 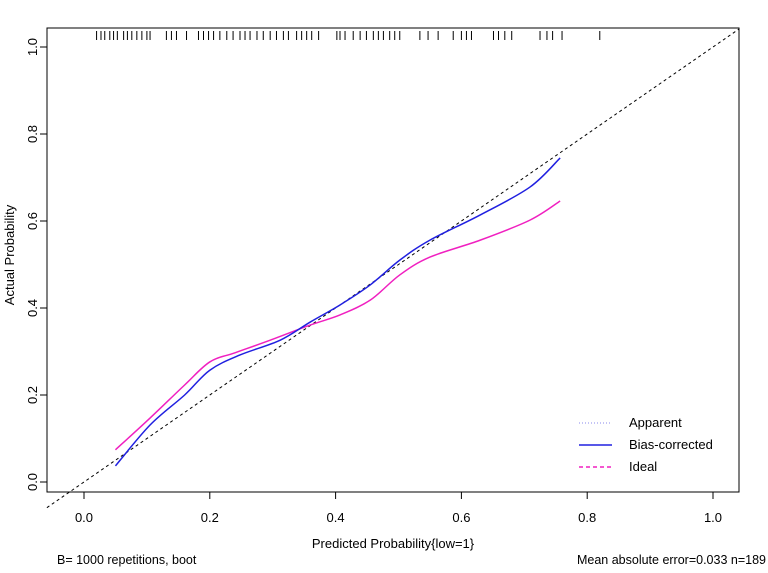 What do you see at coordinates (32, 482) in the screenshot?
I see `y-tick-label: 0.0` at bounding box center [32, 482].